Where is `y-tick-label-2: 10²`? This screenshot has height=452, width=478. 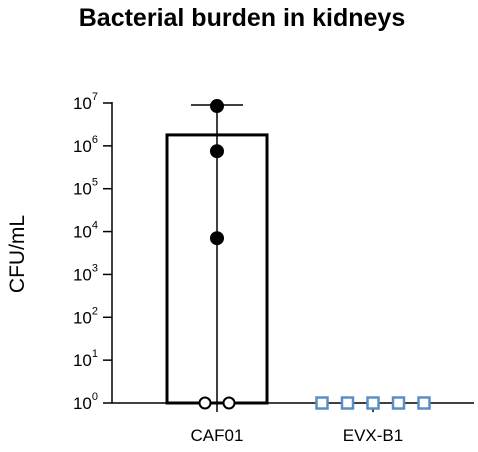
y-tick-label-2: 10² is located at coordinates (85, 316).